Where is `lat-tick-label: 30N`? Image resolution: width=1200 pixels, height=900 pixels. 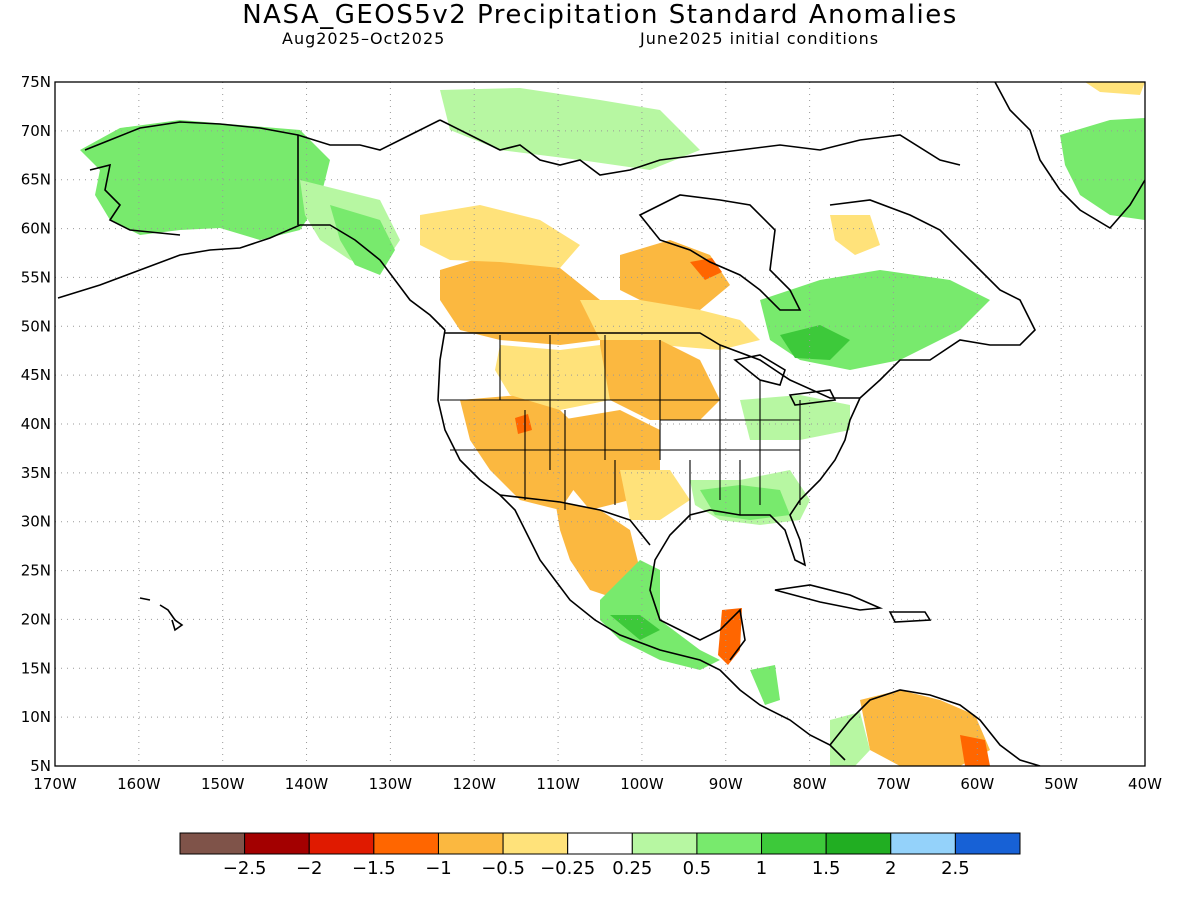 lat-tick-label: 30N is located at coordinates (36, 522).